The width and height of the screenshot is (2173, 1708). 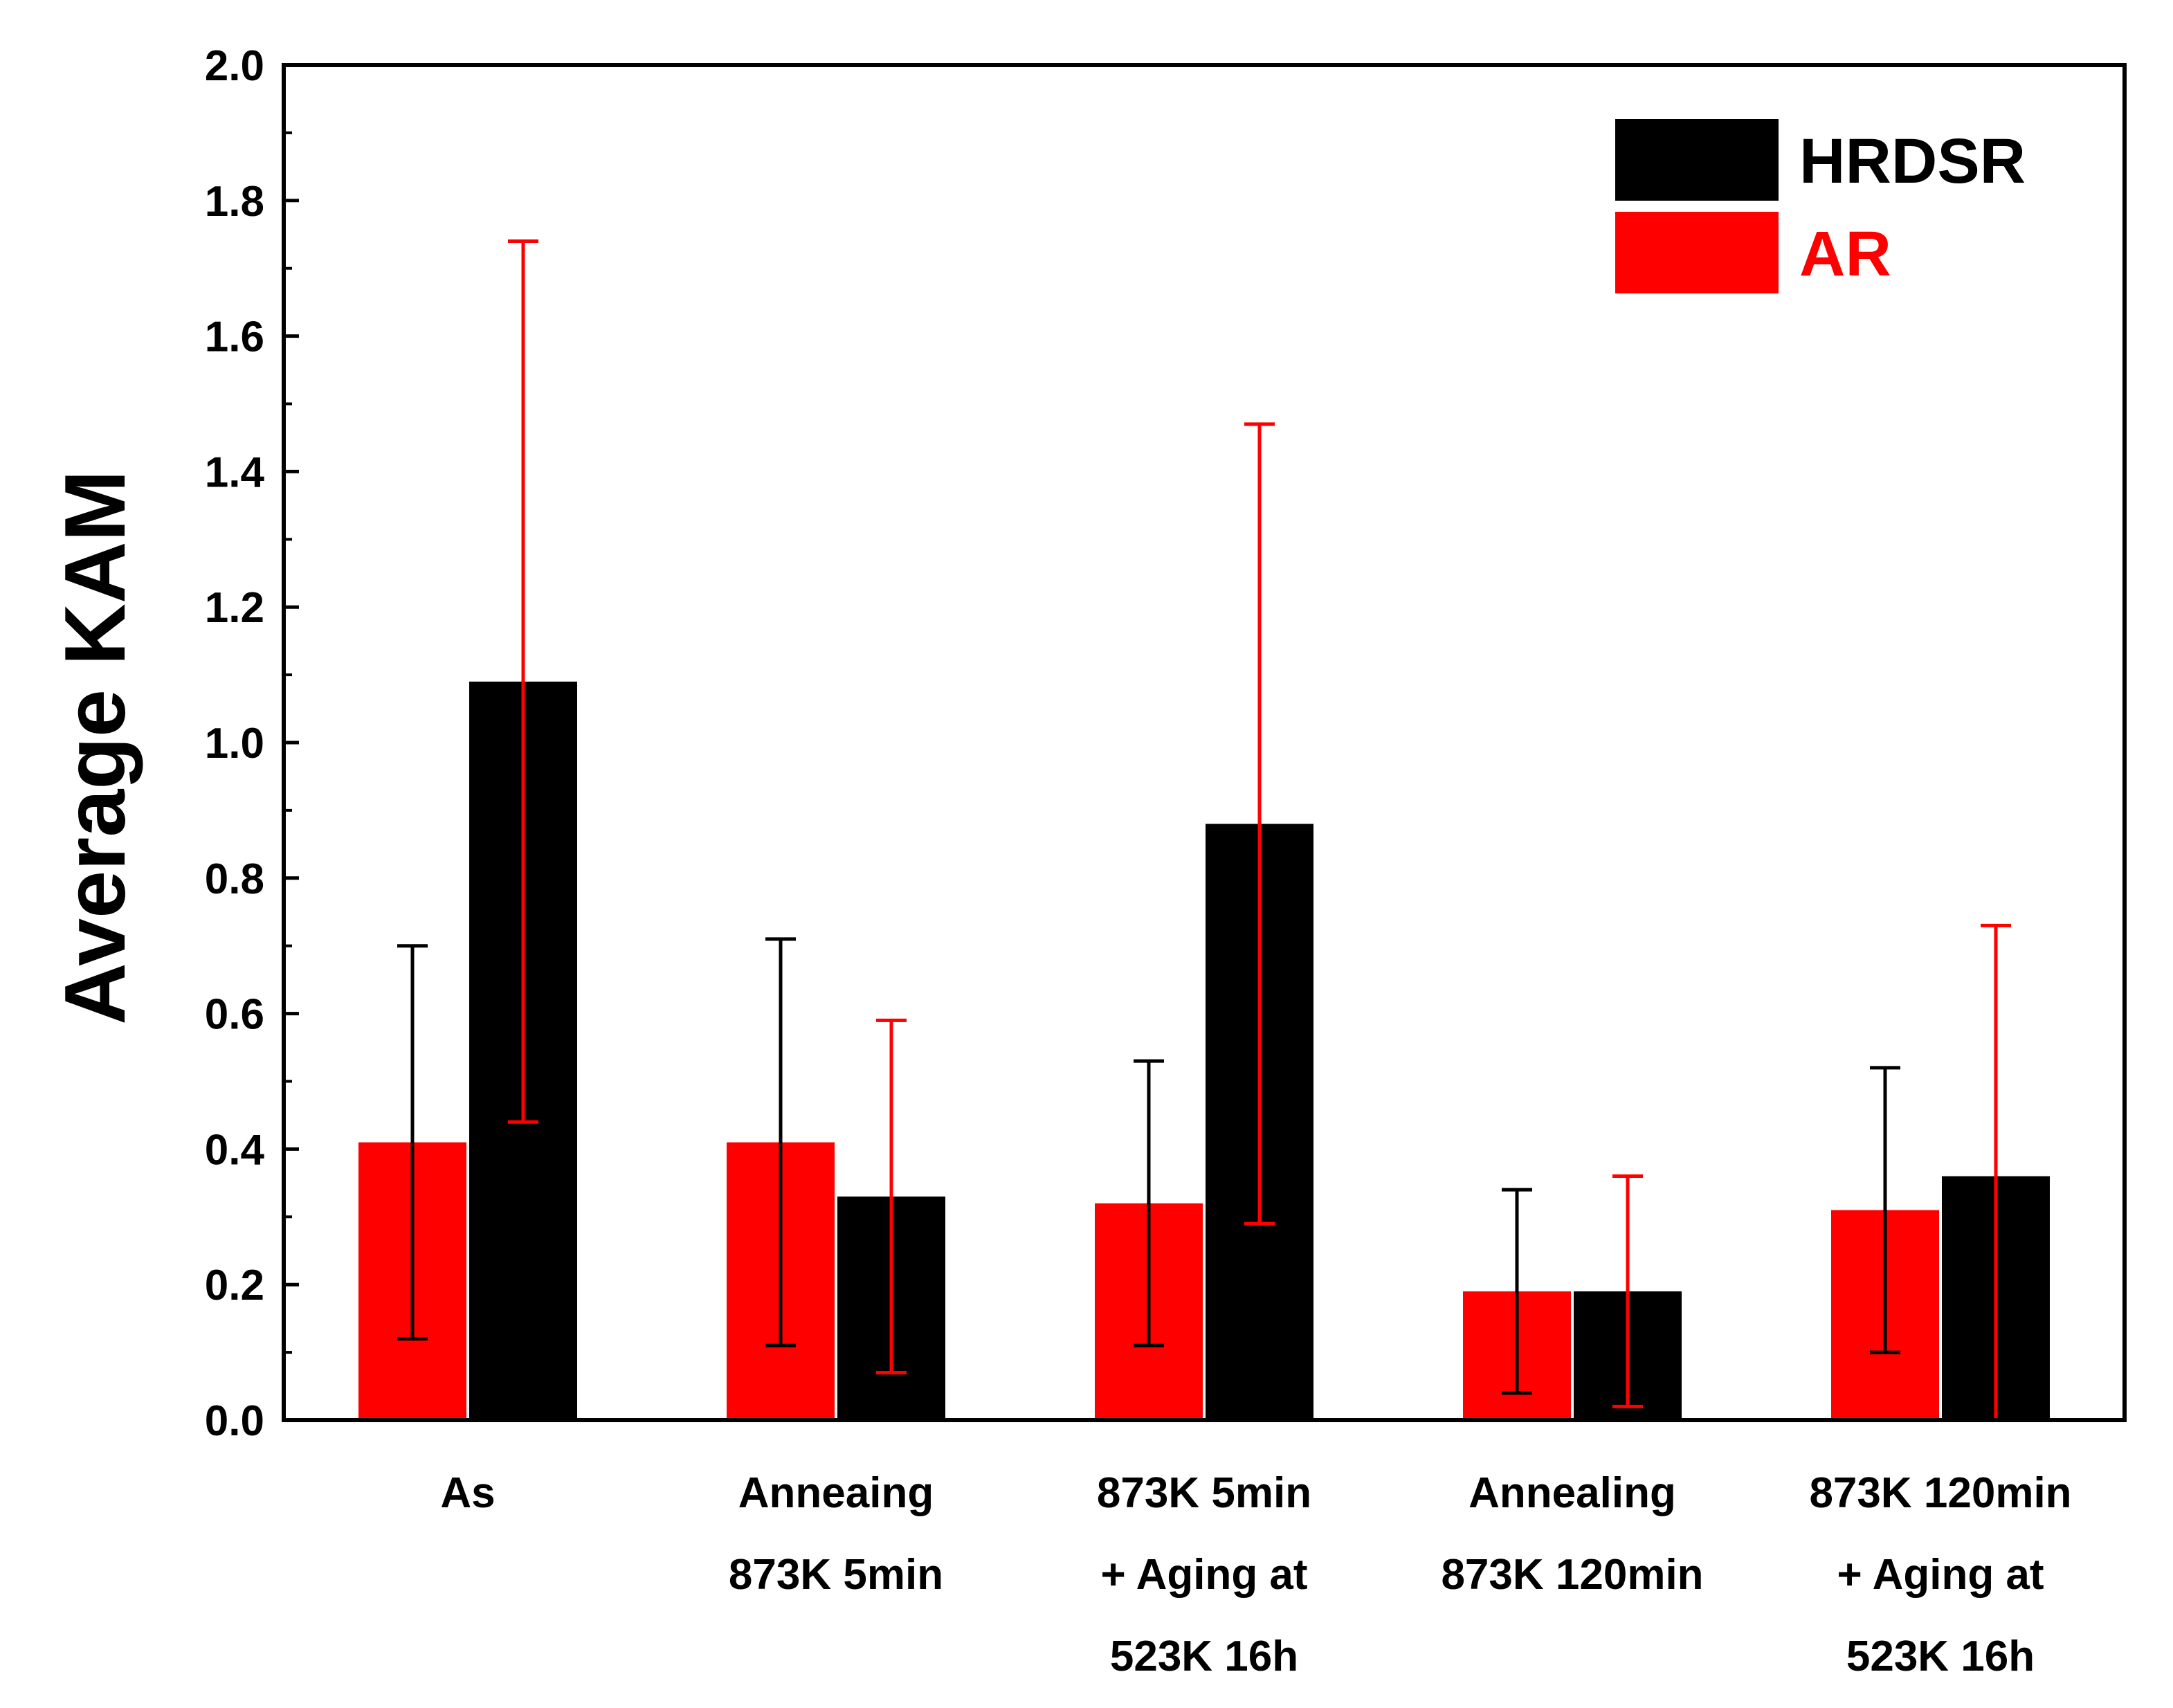 I want to click on y-tick-label: 1.2, so click(x=234, y=608).